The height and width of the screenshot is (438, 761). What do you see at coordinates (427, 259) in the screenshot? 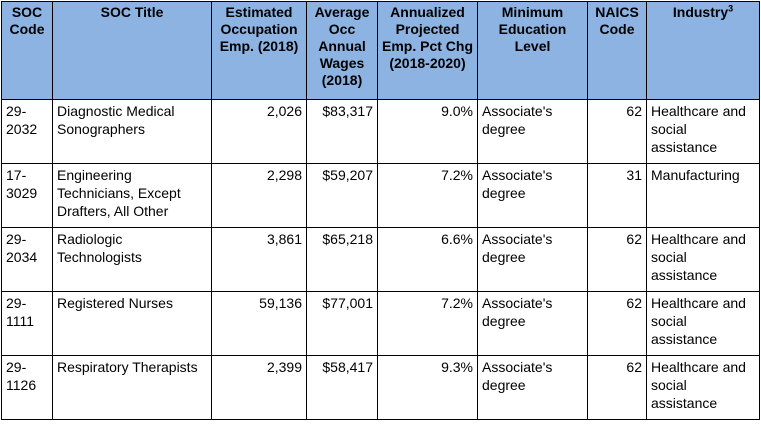
I see `percent-change-cell: 6.6%` at bounding box center [427, 259].